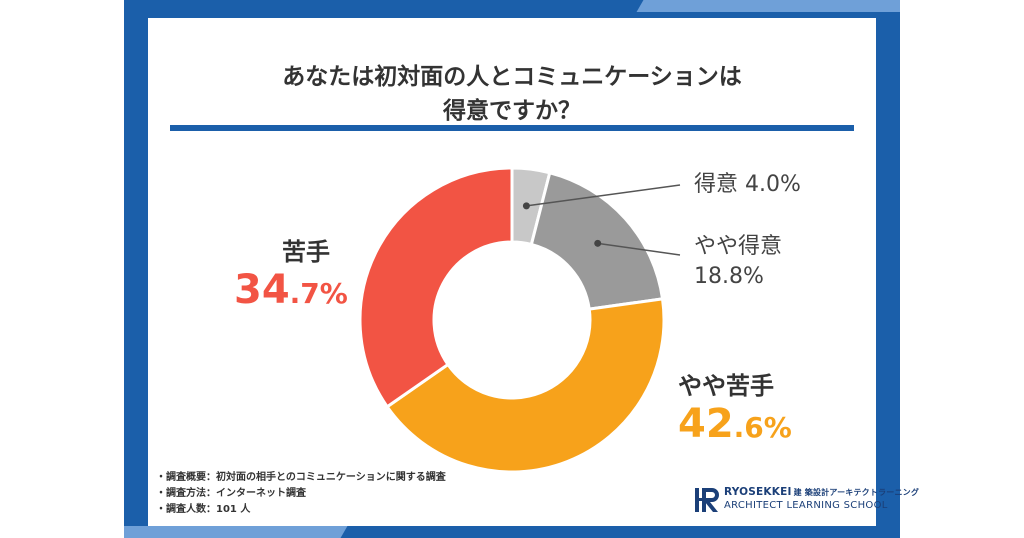 This screenshot has width=1024, height=538. I want to click on leader-yaya-tokui-dot, so click(598, 243).